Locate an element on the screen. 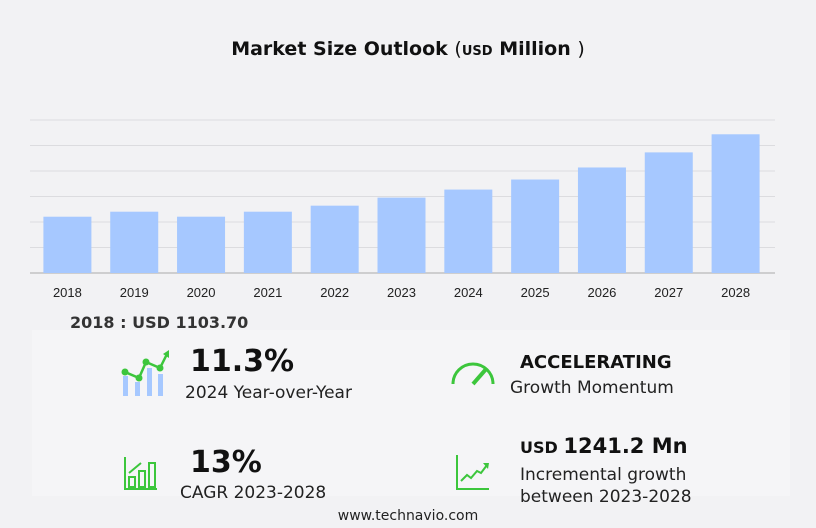 The width and height of the screenshot is (816, 528). title-paren-close: ) is located at coordinates (581, 49).